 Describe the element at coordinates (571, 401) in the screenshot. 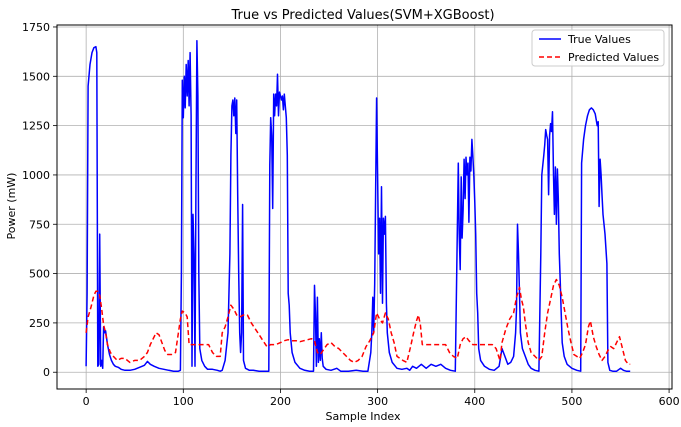

I see `x-tick-label: 500` at that location.